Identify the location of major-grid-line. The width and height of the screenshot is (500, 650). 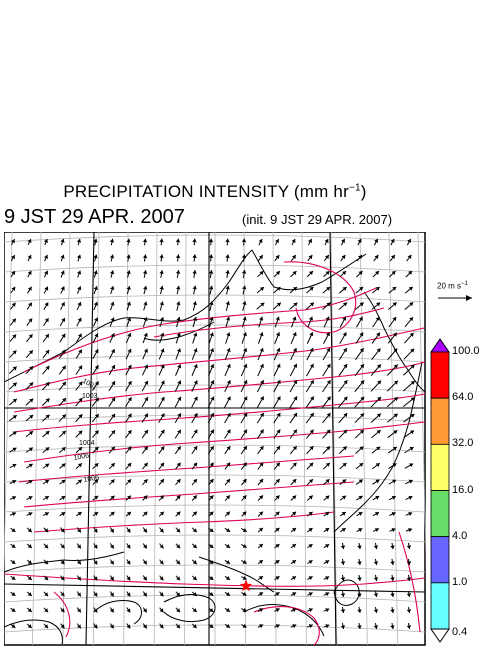
(90, 439).